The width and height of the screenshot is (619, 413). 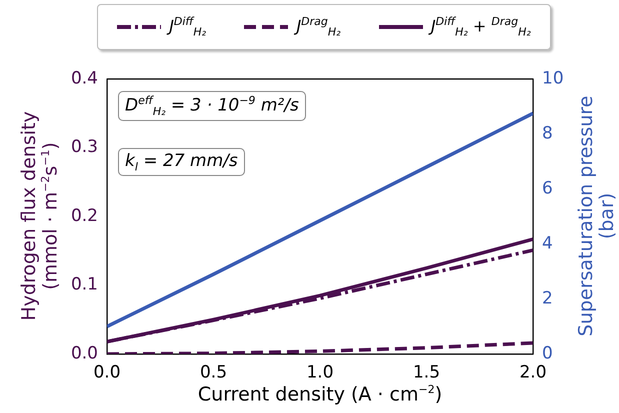 I want to click on annotation: D$^{eff}$$_{H₂}$ = 3 · 10$^{−9}$ m²/s, so click(x=212, y=106).